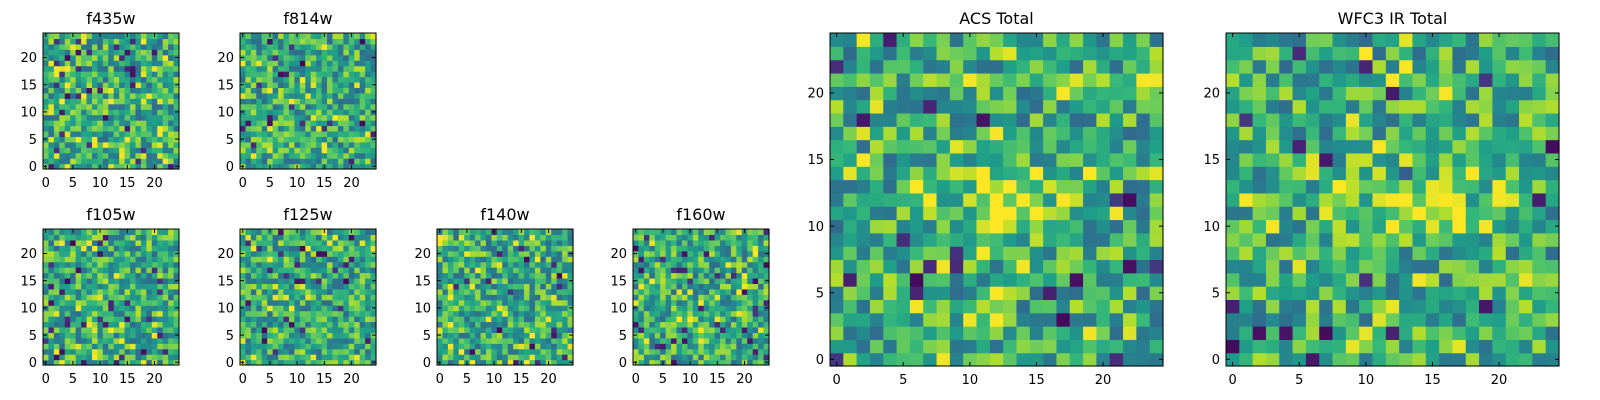  What do you see at coordinates (996, 18) in the screenshot?
I see `panel-title: ACS Total` at bounding box center [996, 18].